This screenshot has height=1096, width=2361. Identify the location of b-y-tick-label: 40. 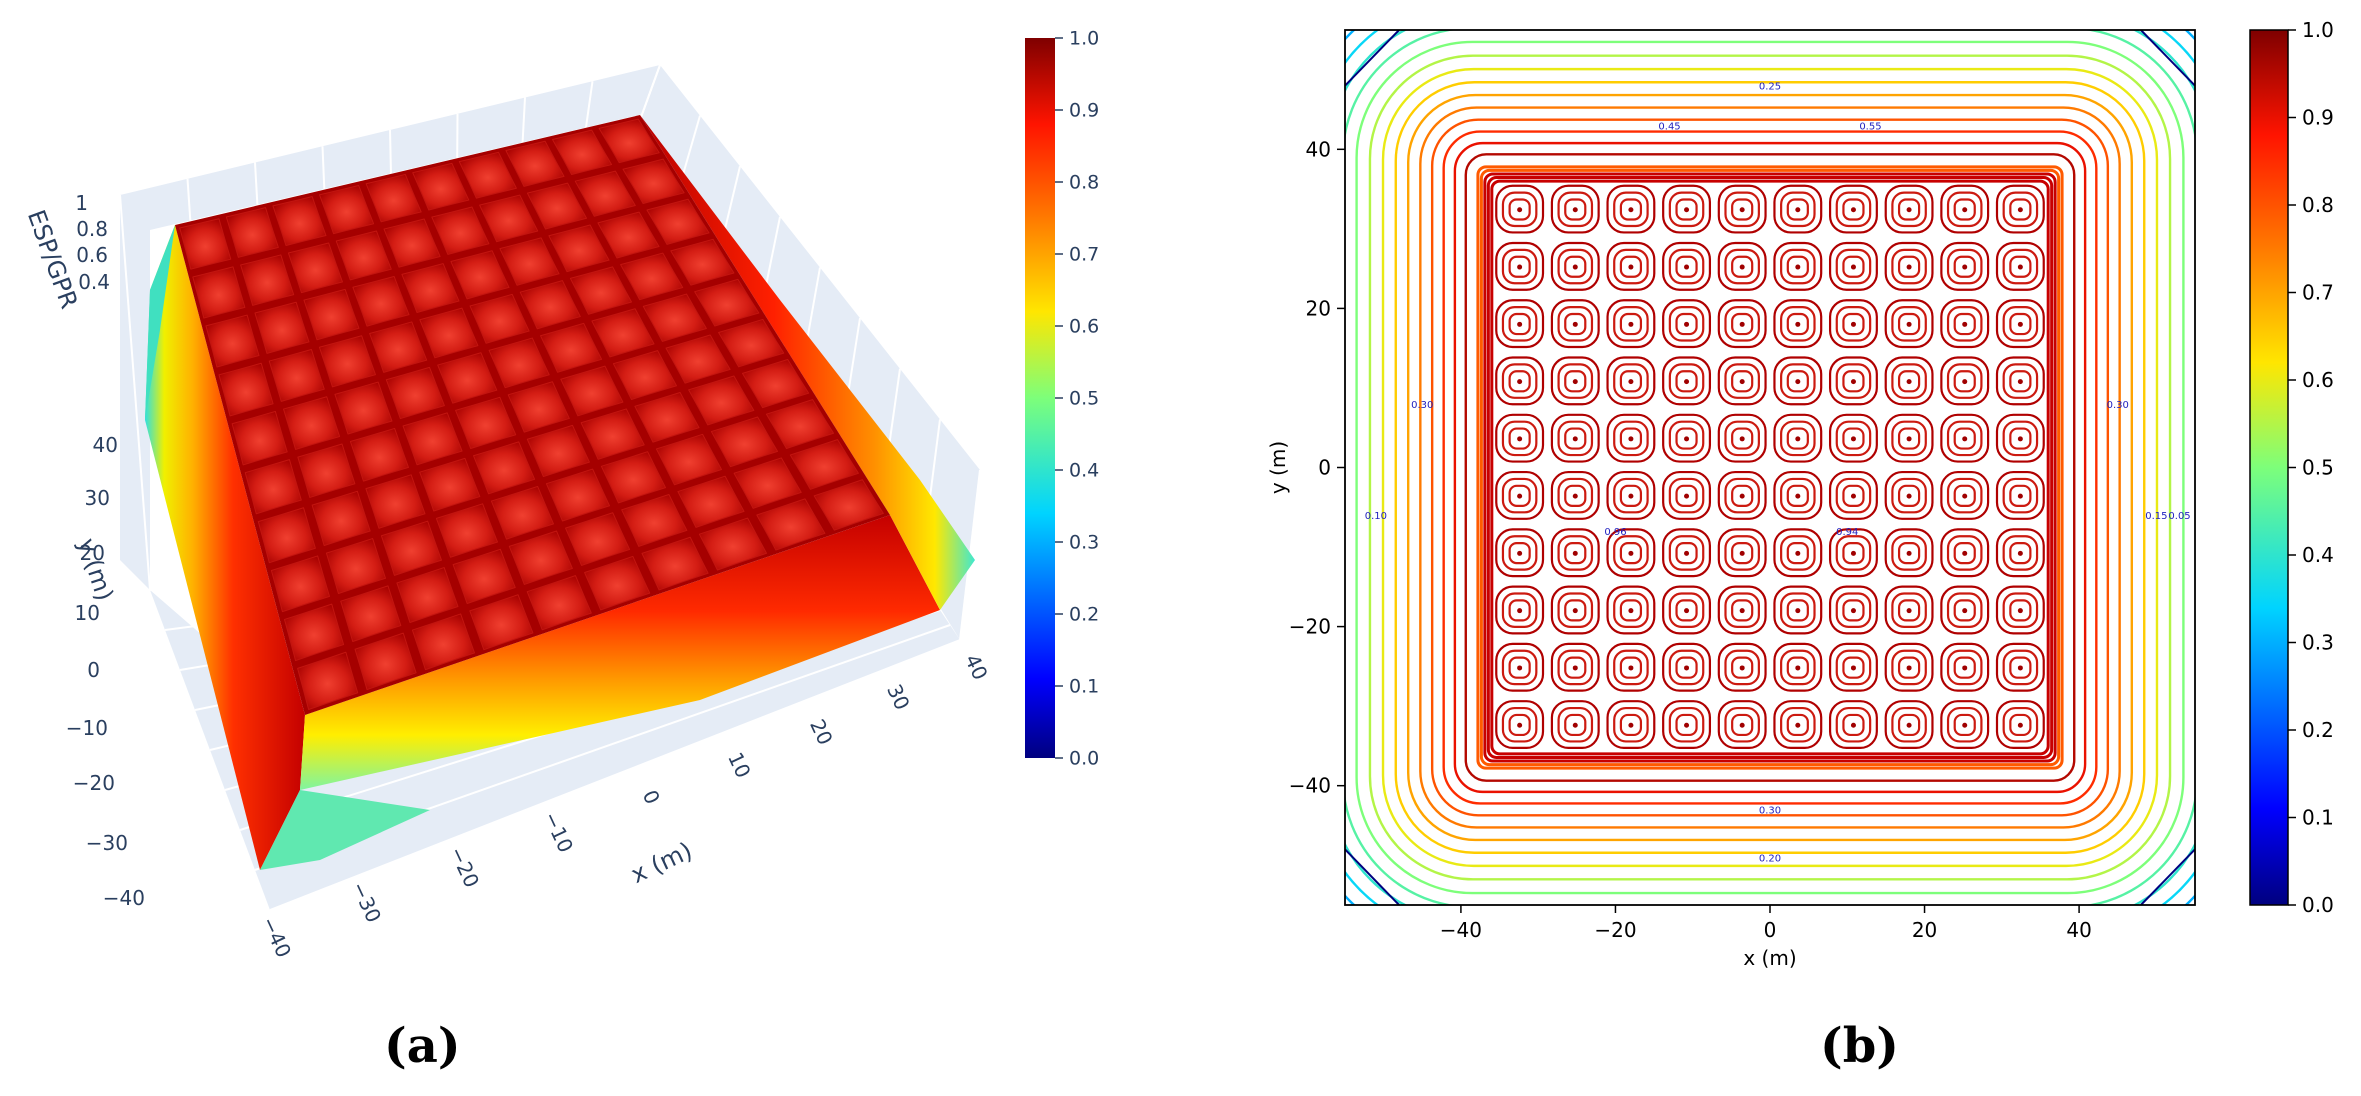
(1318, 149).